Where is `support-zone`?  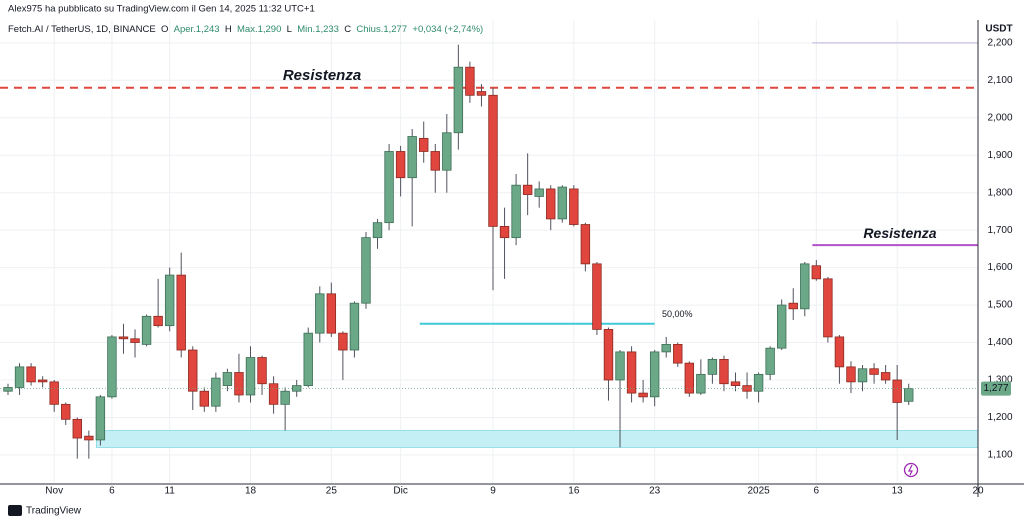
support-zone is located at coordinates (537, 439).